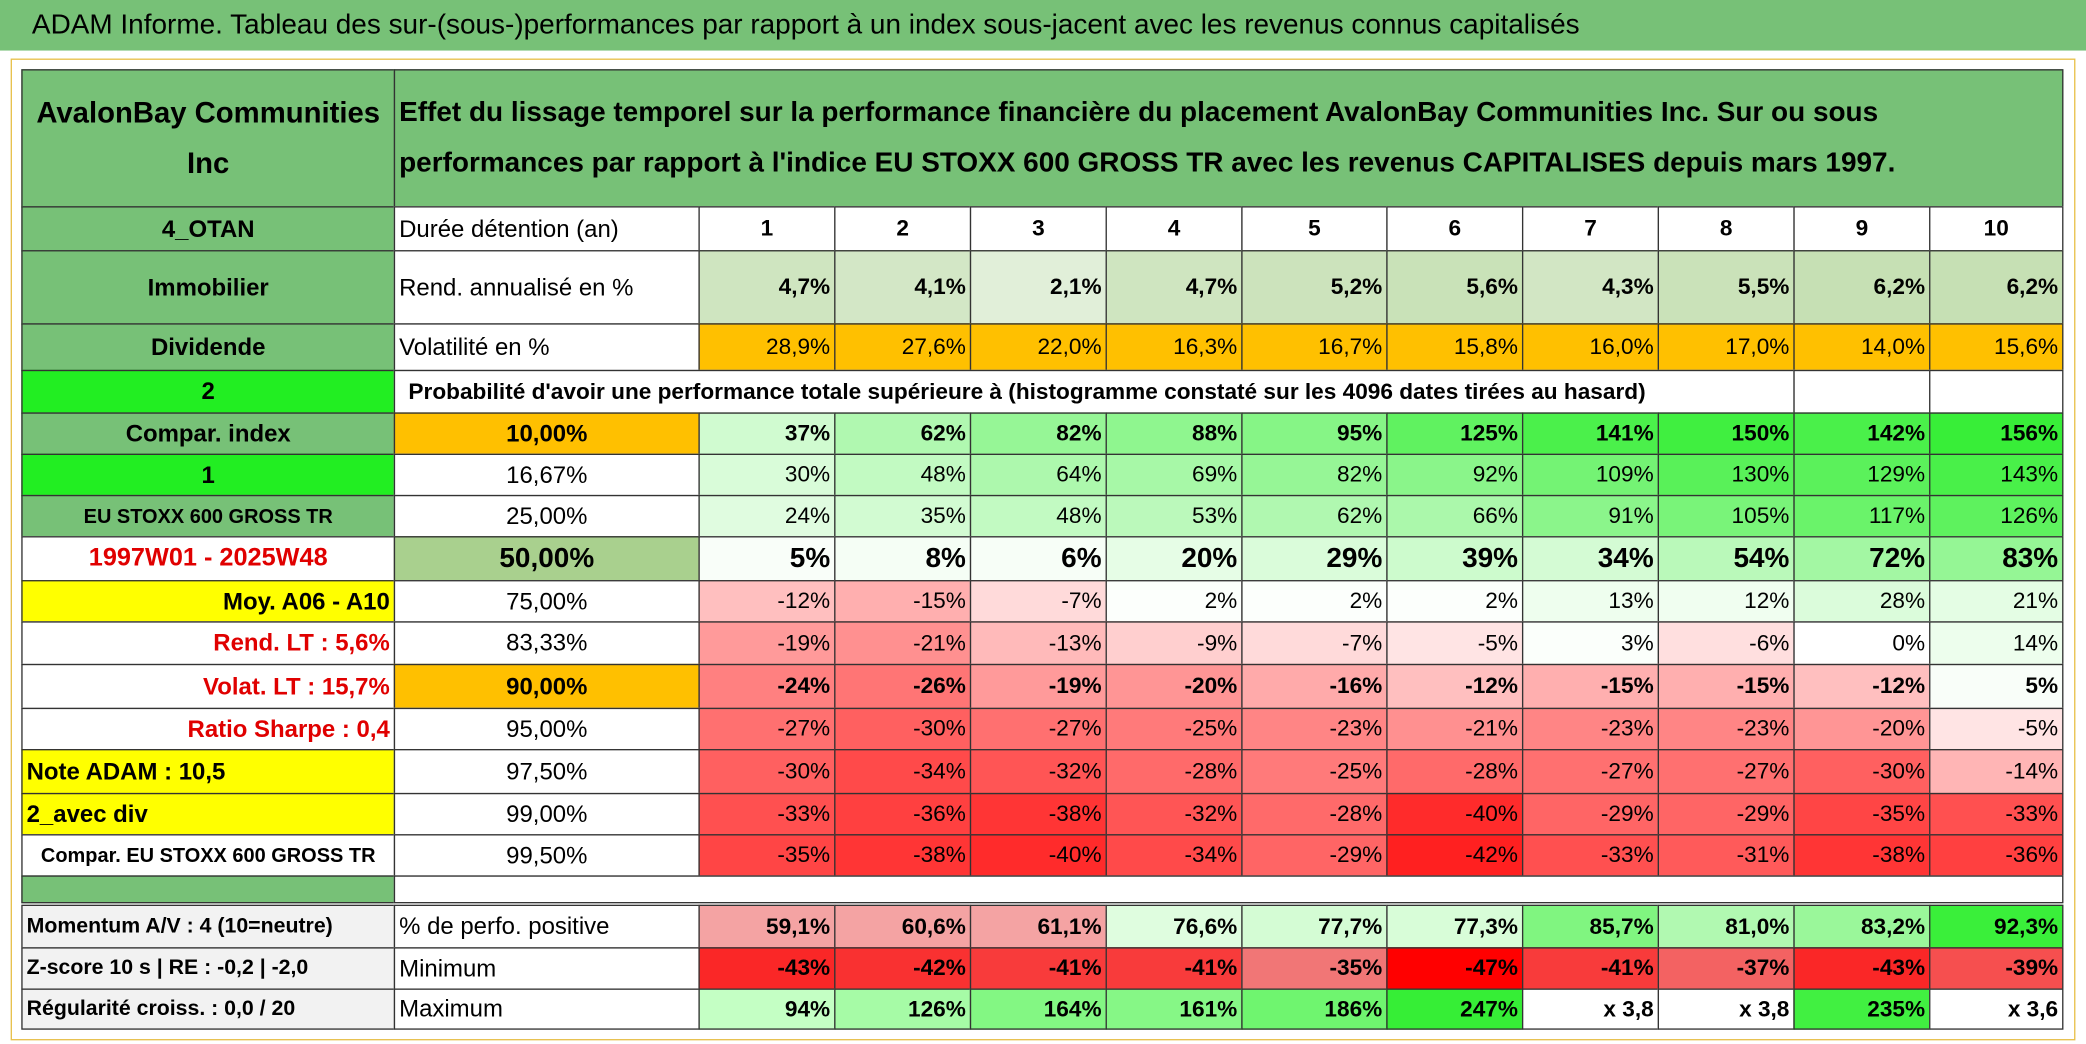 The width and height of the screenshot is (2086, 1044). Describe the element at coordinates (903, 643) in the screenshot. I see `value-cell: -21%` at that location.